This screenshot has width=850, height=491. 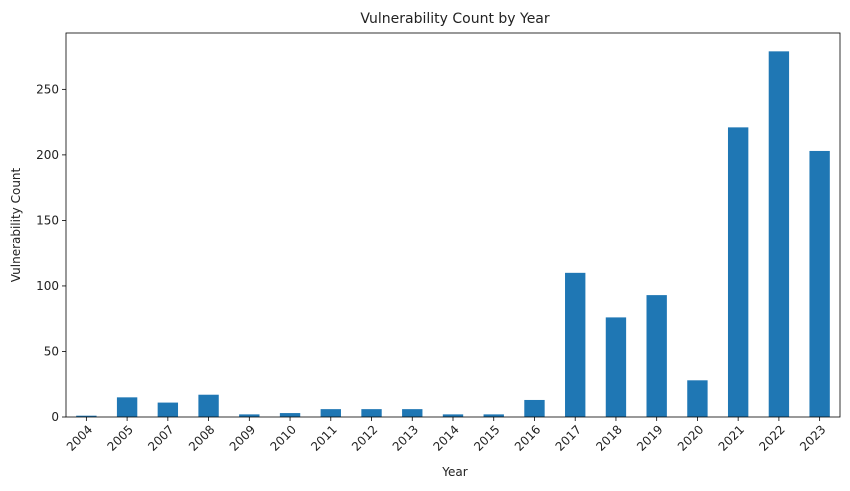 What do you see at coordinates (779, 234) in the screenshot?
I see `bar-2022` at bounding box center [779, 234].